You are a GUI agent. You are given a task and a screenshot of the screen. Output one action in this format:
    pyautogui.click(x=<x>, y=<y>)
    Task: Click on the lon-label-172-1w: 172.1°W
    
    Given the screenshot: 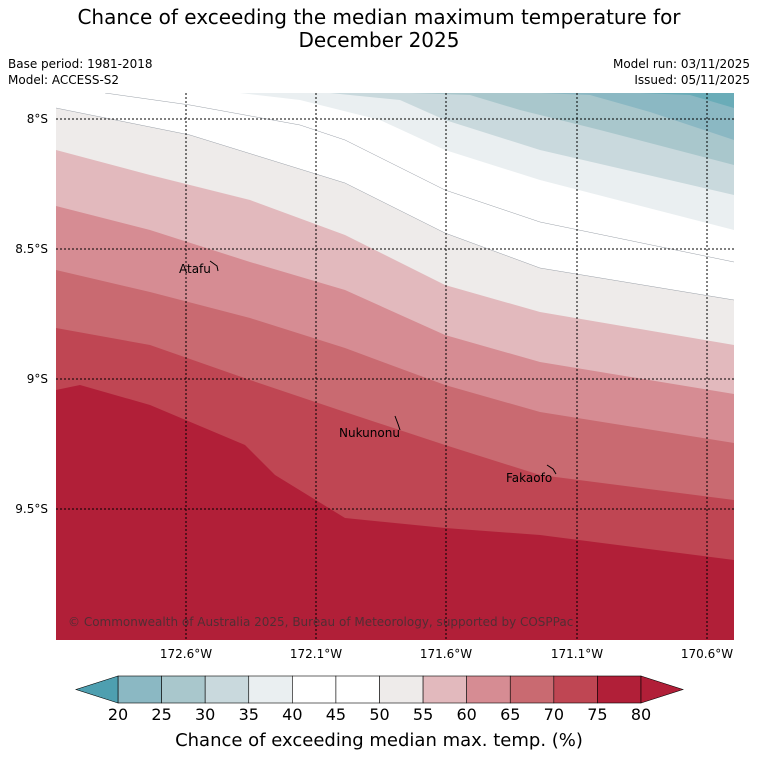 What is the action you would take?
    pyautogui.click(x=316, y=654)
    